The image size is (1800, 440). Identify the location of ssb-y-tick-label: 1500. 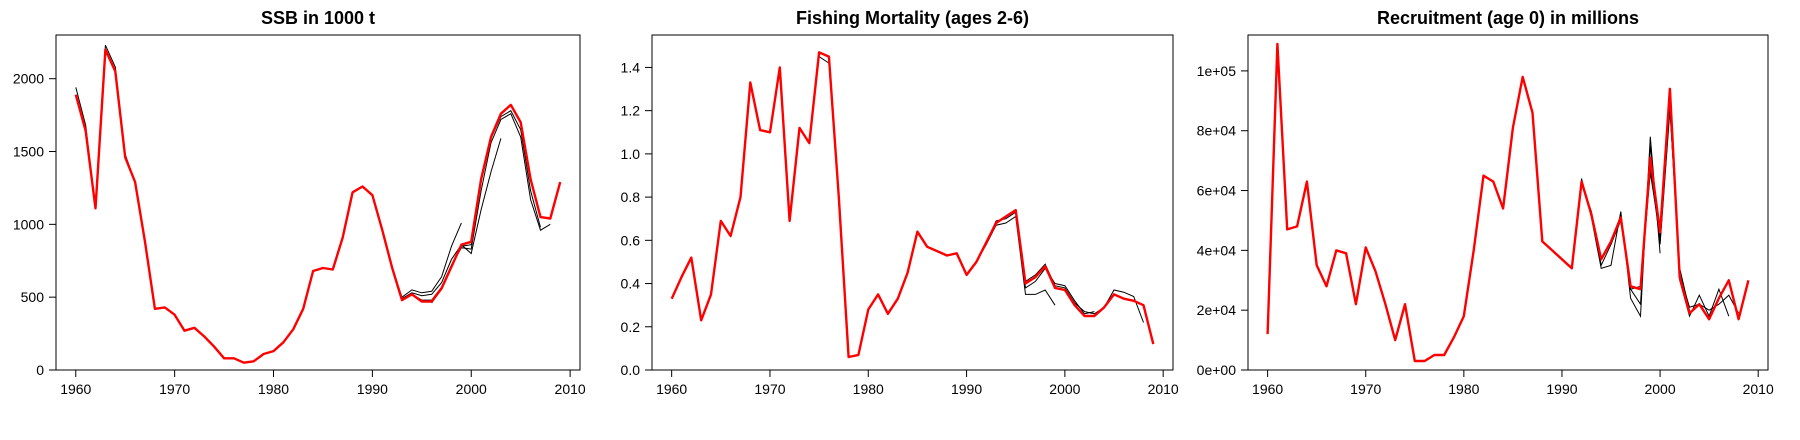
(28, 152).